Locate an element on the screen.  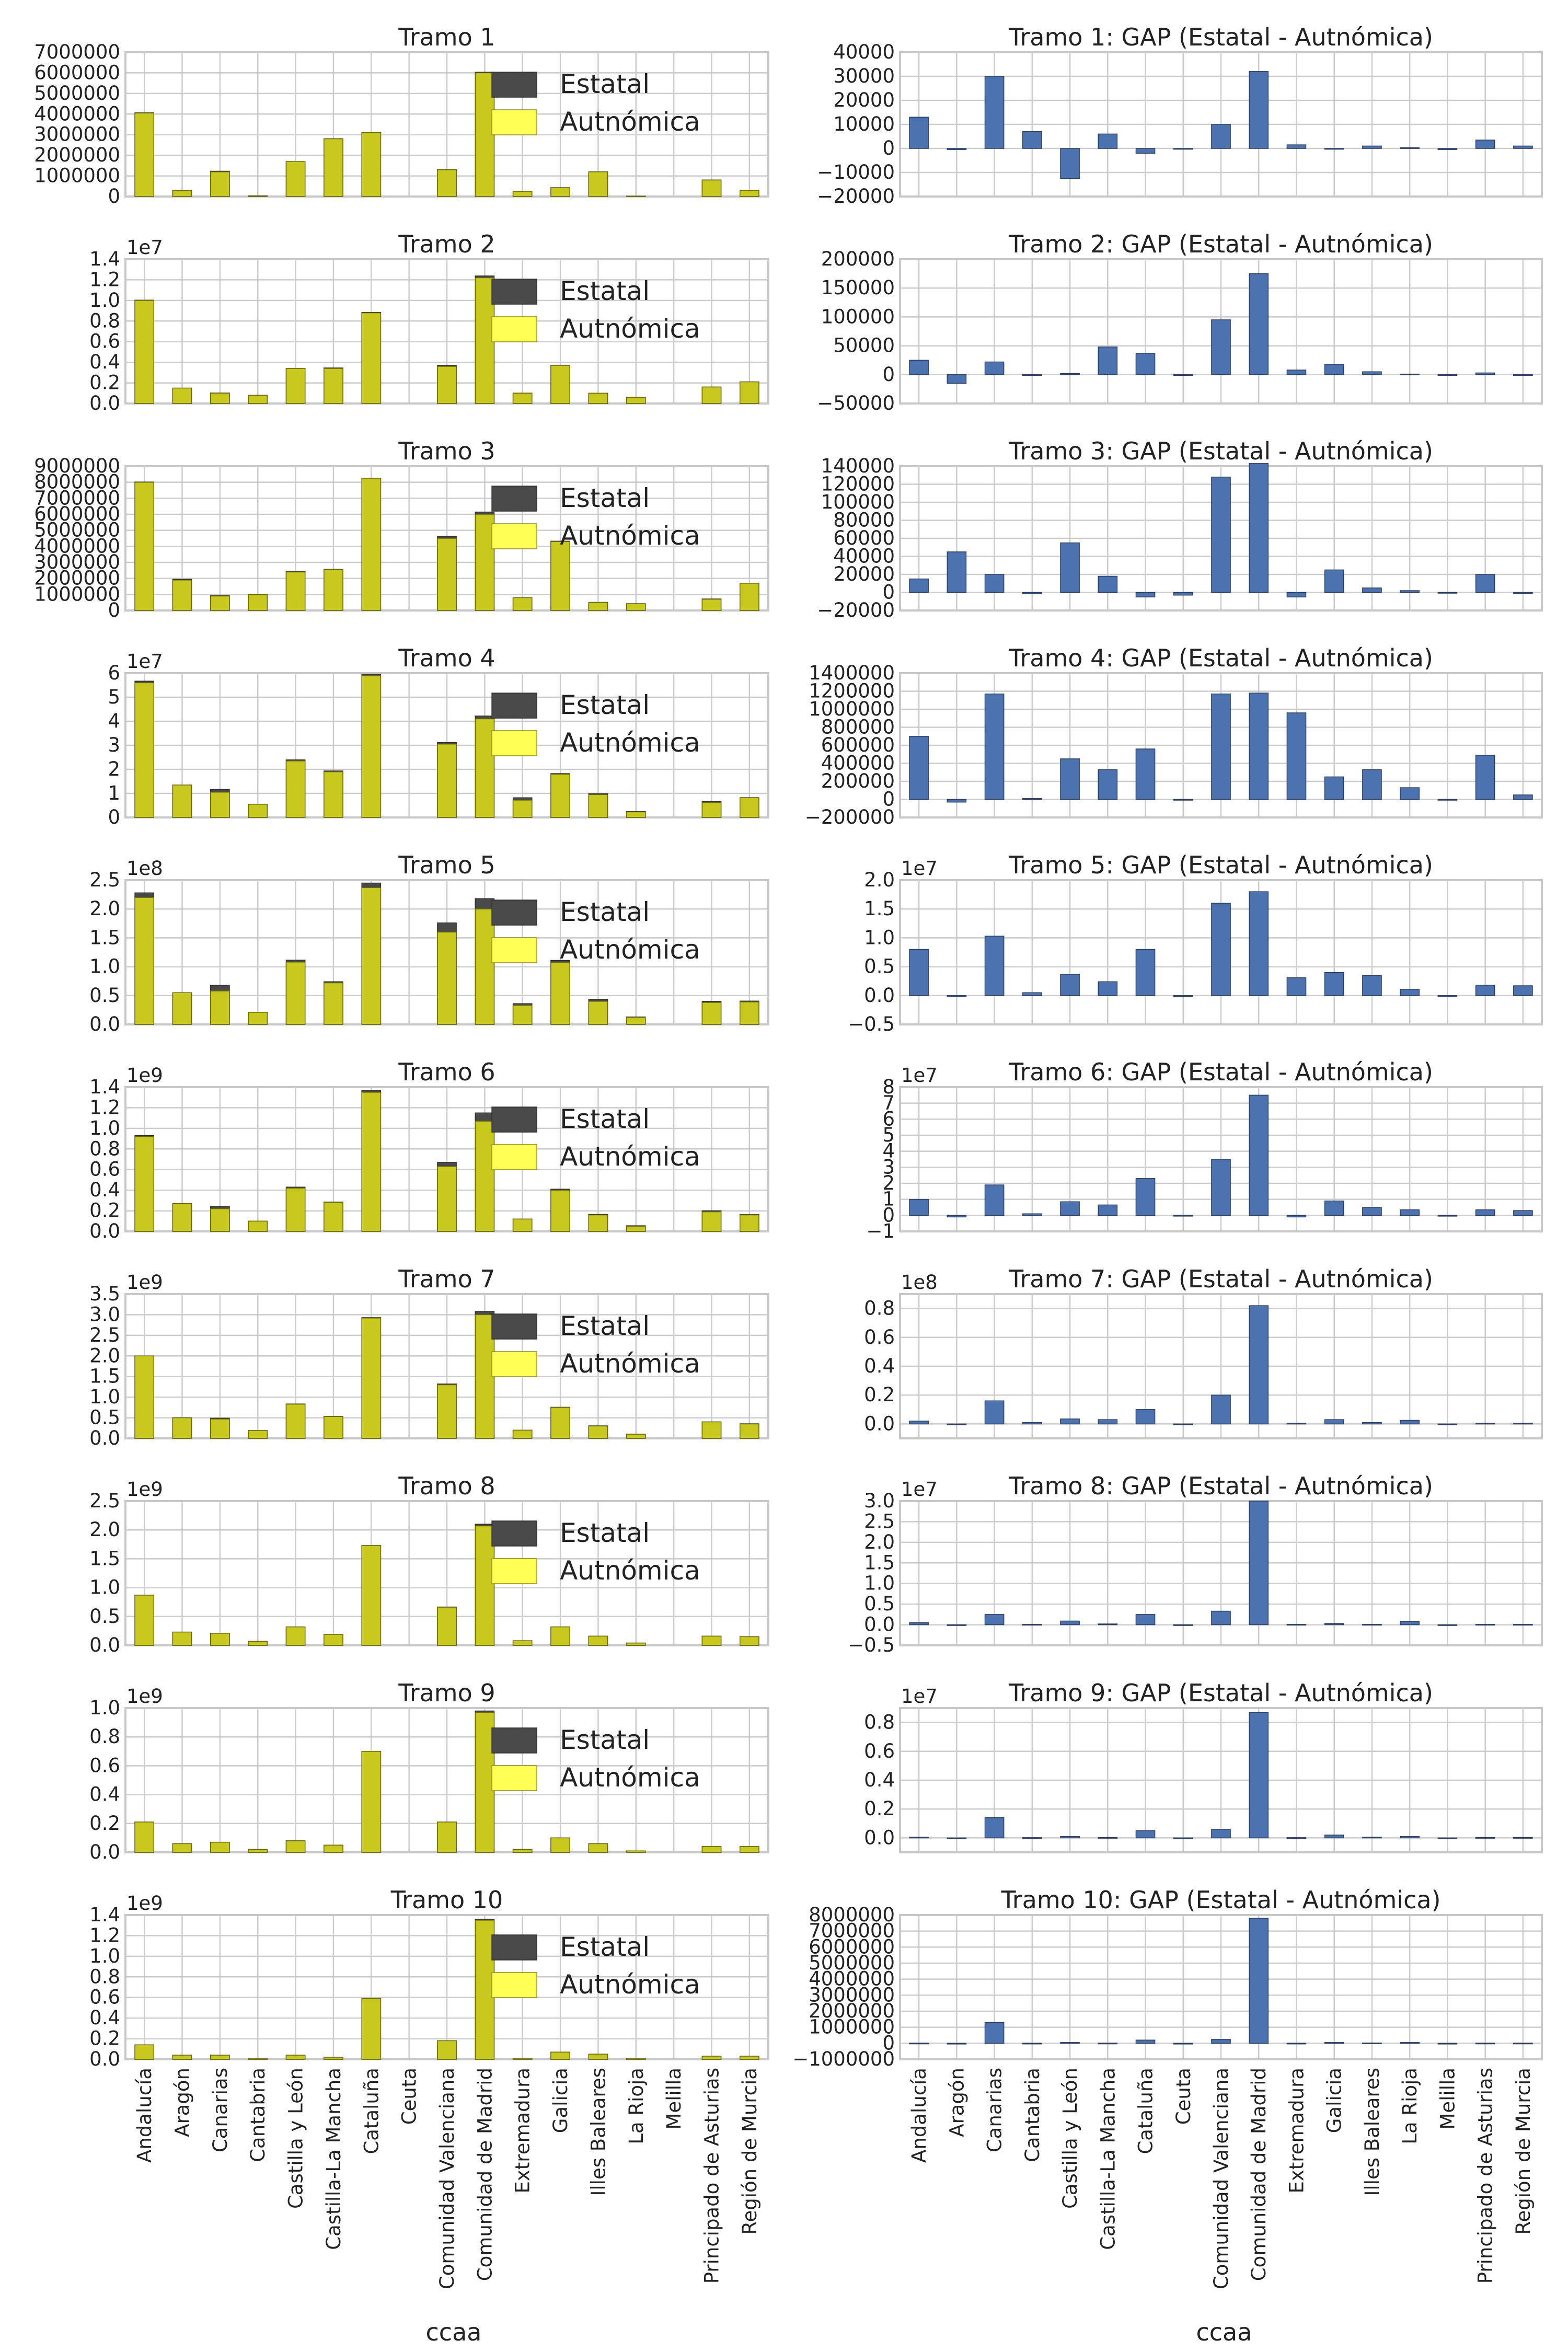
axis-multiplier: 1e8 is located at coordinates (144, 868).